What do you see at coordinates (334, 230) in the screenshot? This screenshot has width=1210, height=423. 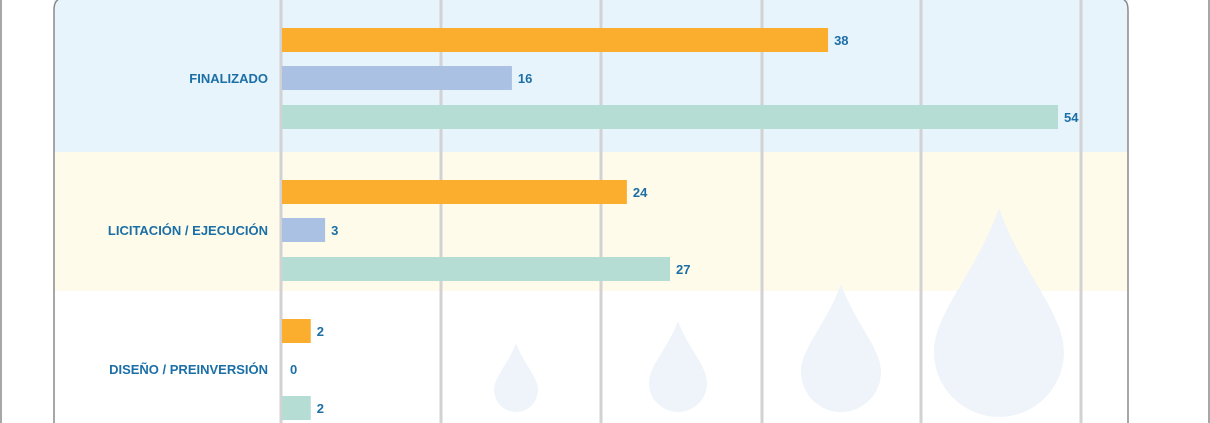 I see `value-label: 3` at bounding box center [334, 230].